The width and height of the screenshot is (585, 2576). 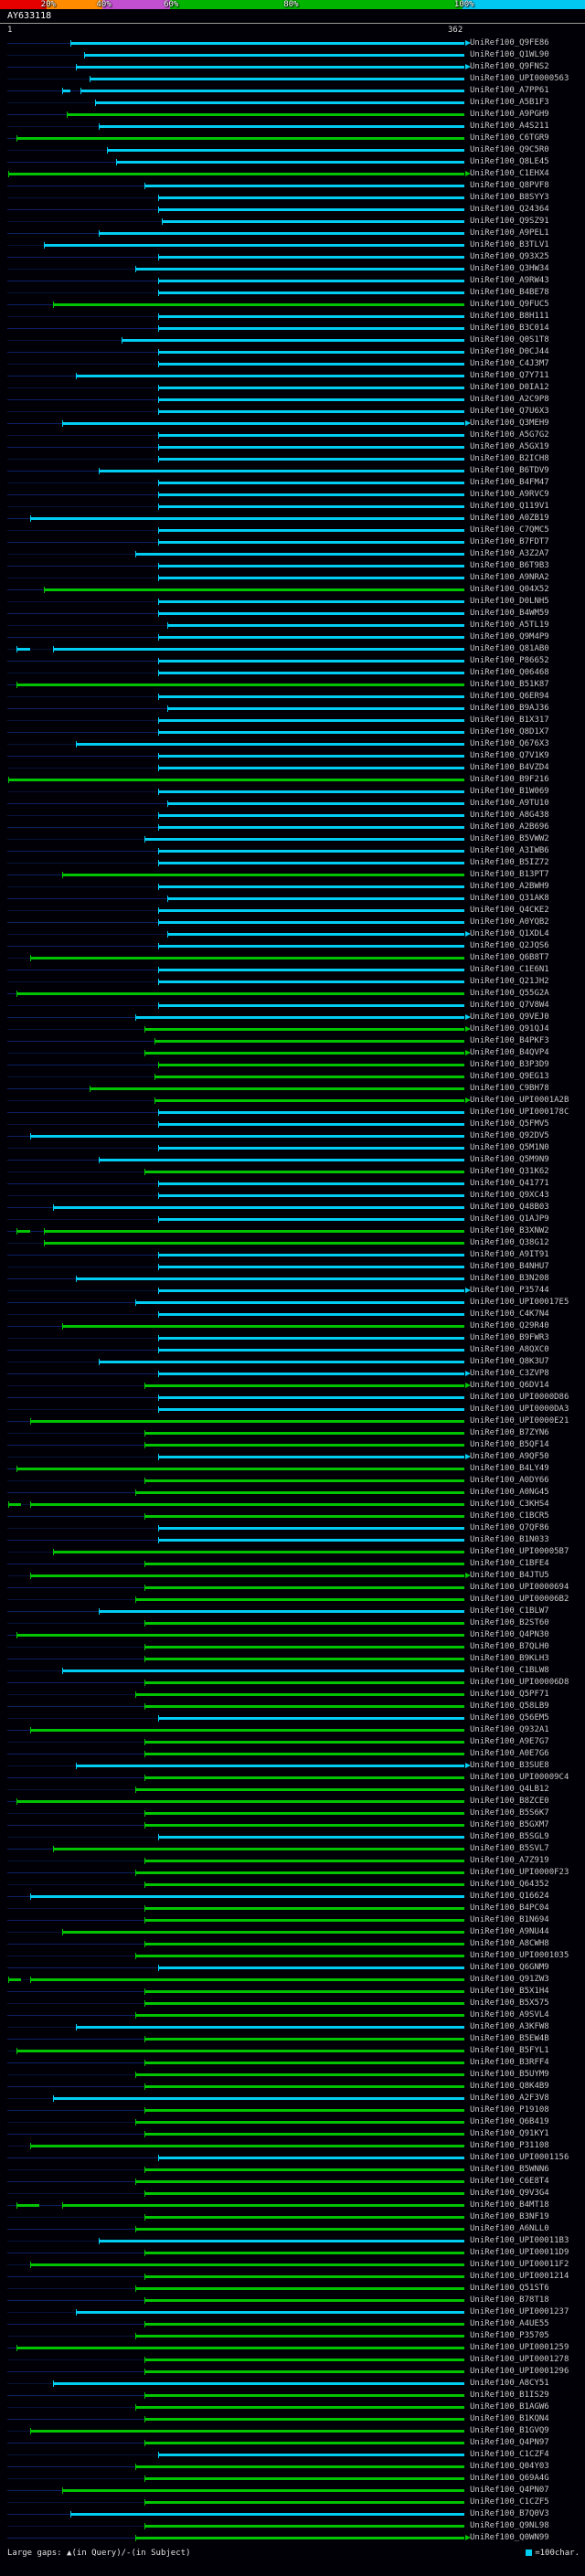 I want to click on hit-label: UniRef100_B1N694, so click(x=510, y=1919).